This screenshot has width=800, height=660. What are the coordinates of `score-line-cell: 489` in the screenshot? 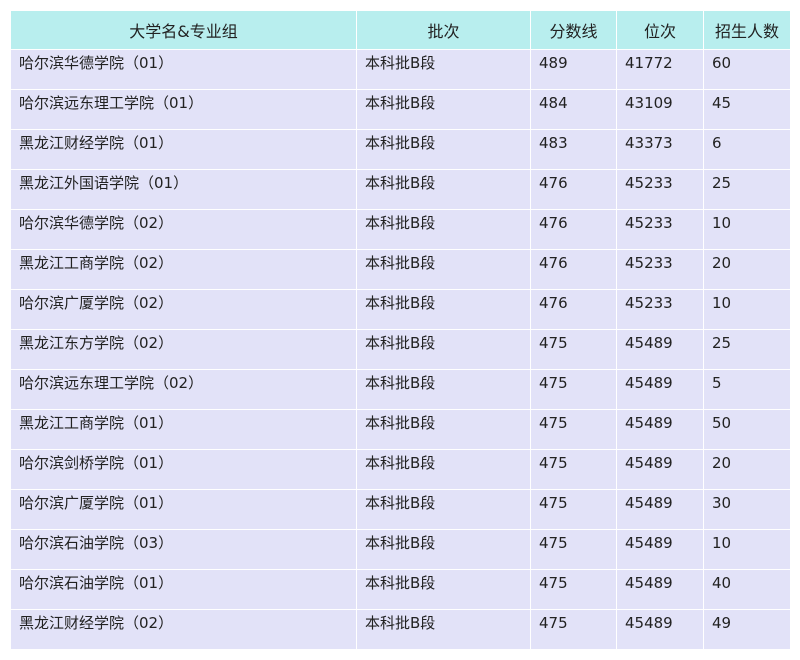 It's located at (573, 69).